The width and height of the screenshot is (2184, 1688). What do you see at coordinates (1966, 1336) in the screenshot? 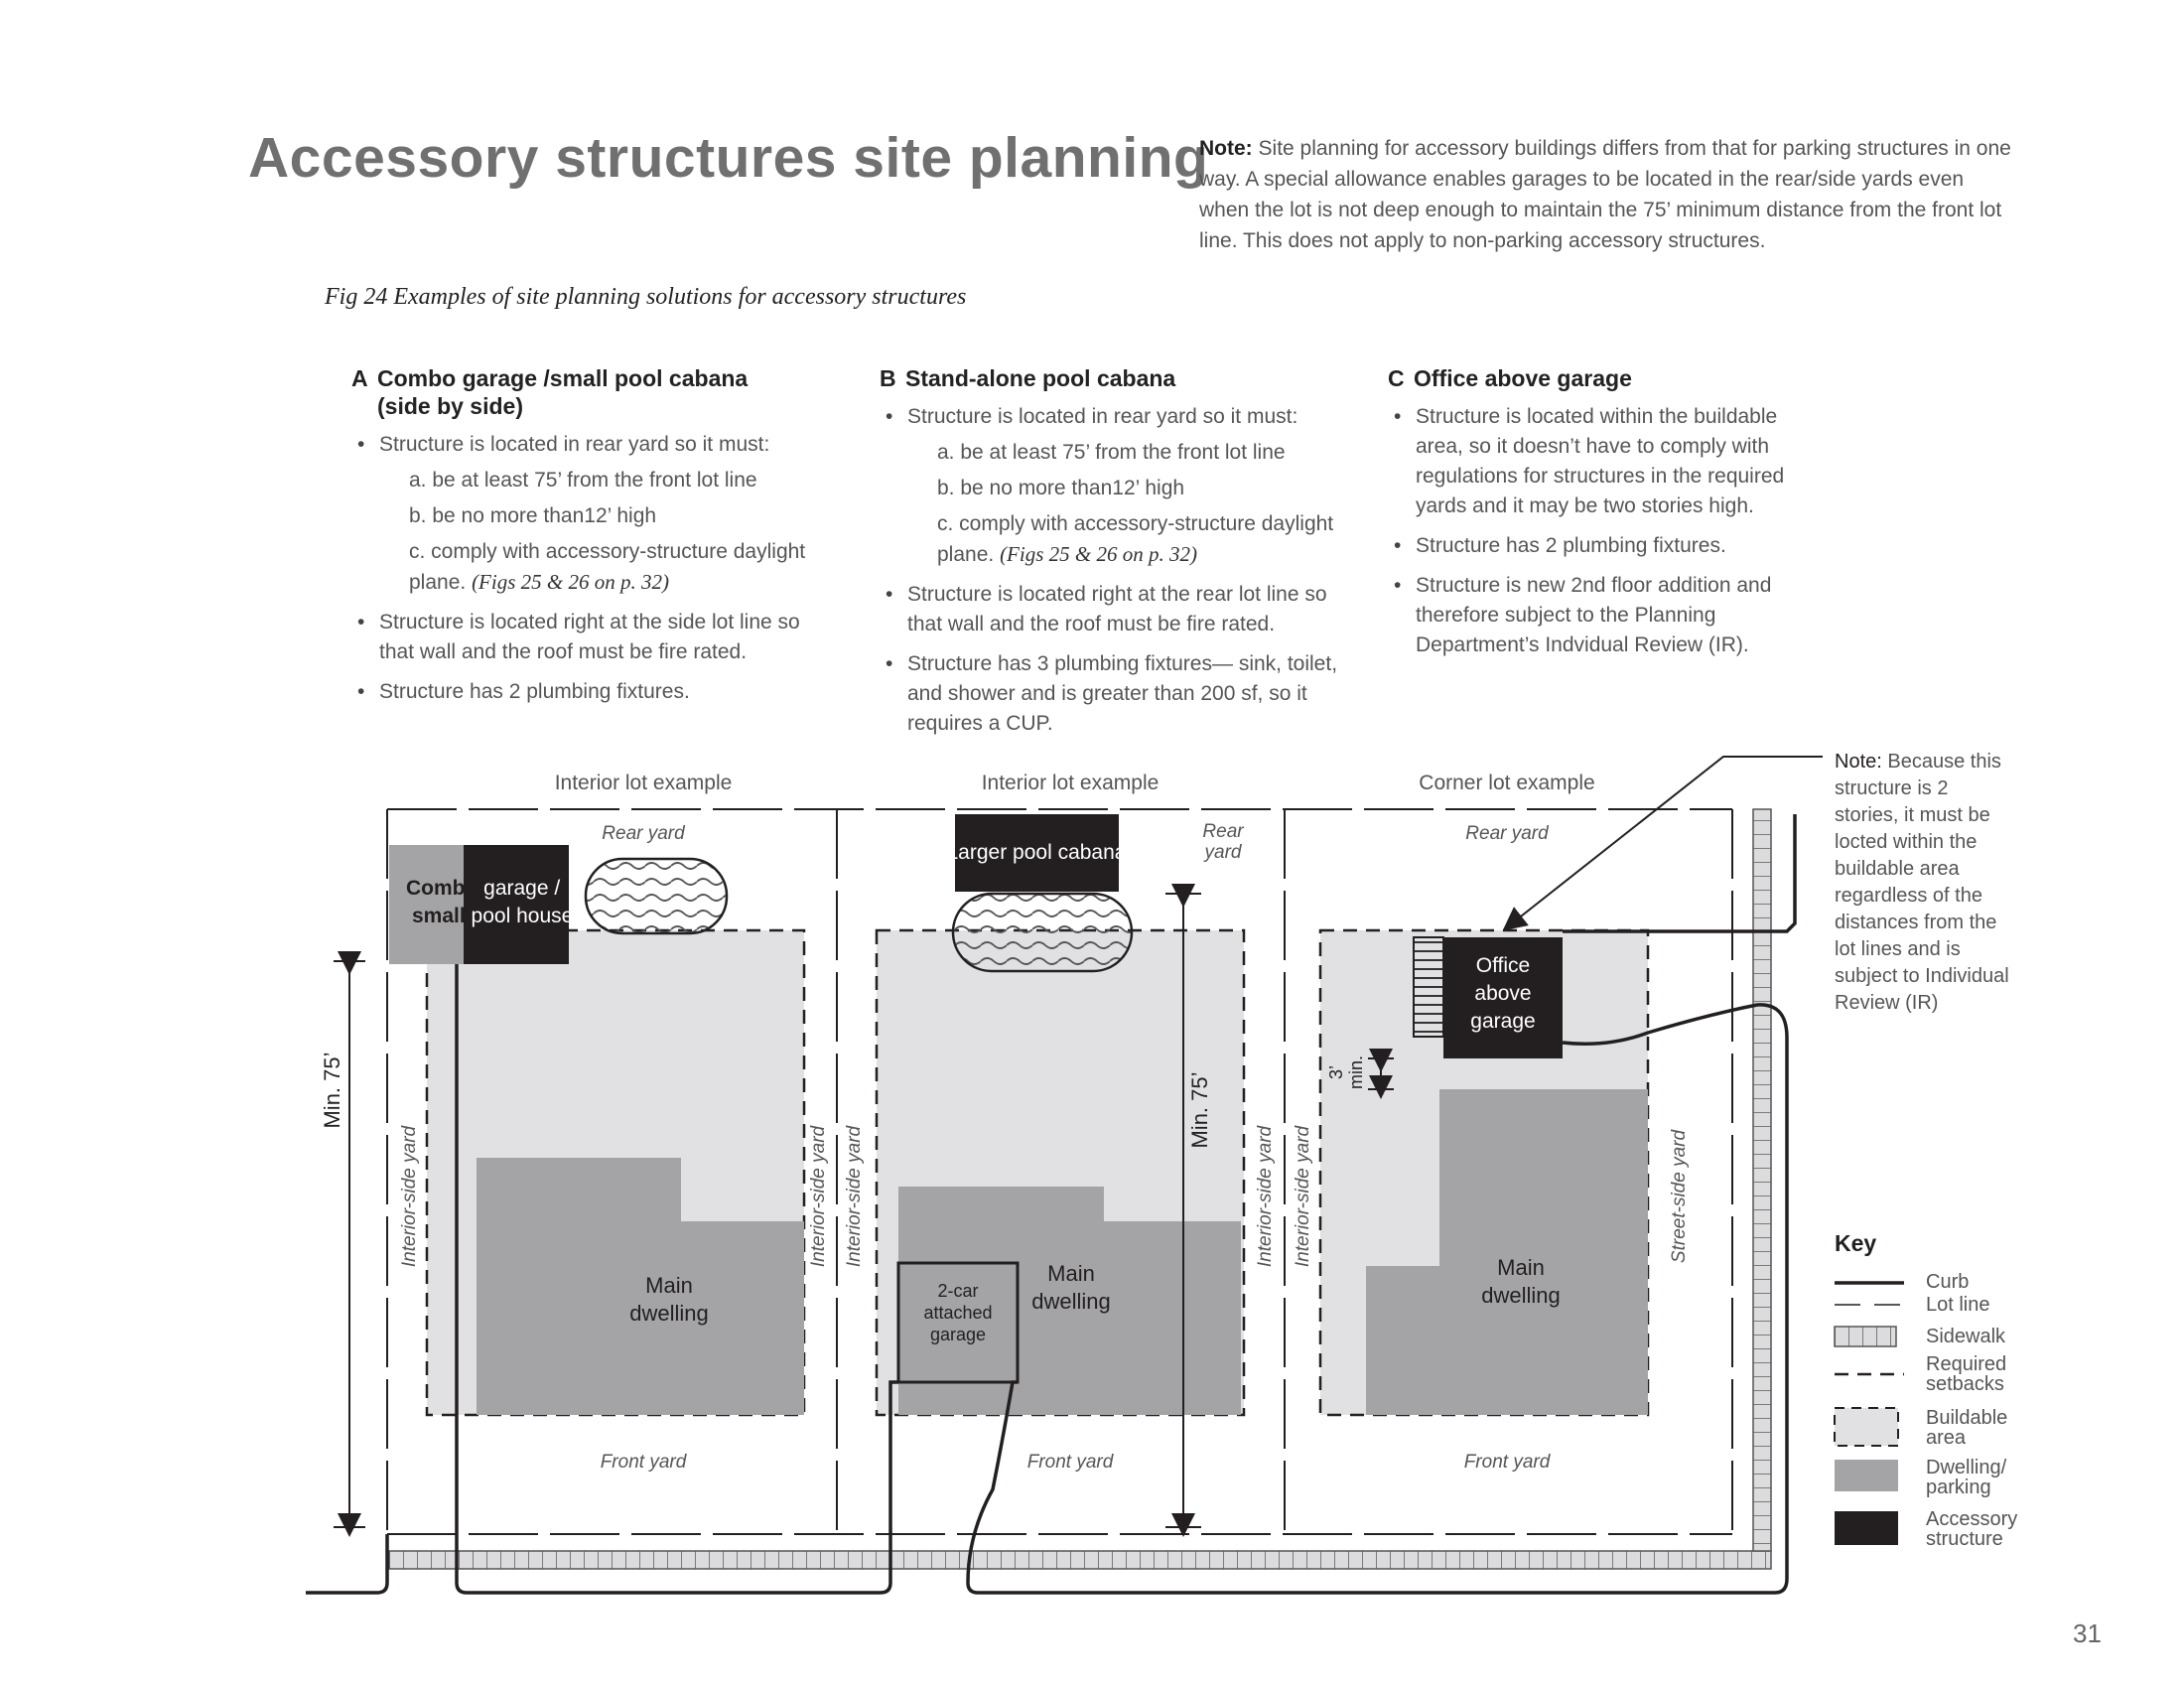
I see `key-sidewalk-label: Sidewalk` at bounding box center [1966, 1336].